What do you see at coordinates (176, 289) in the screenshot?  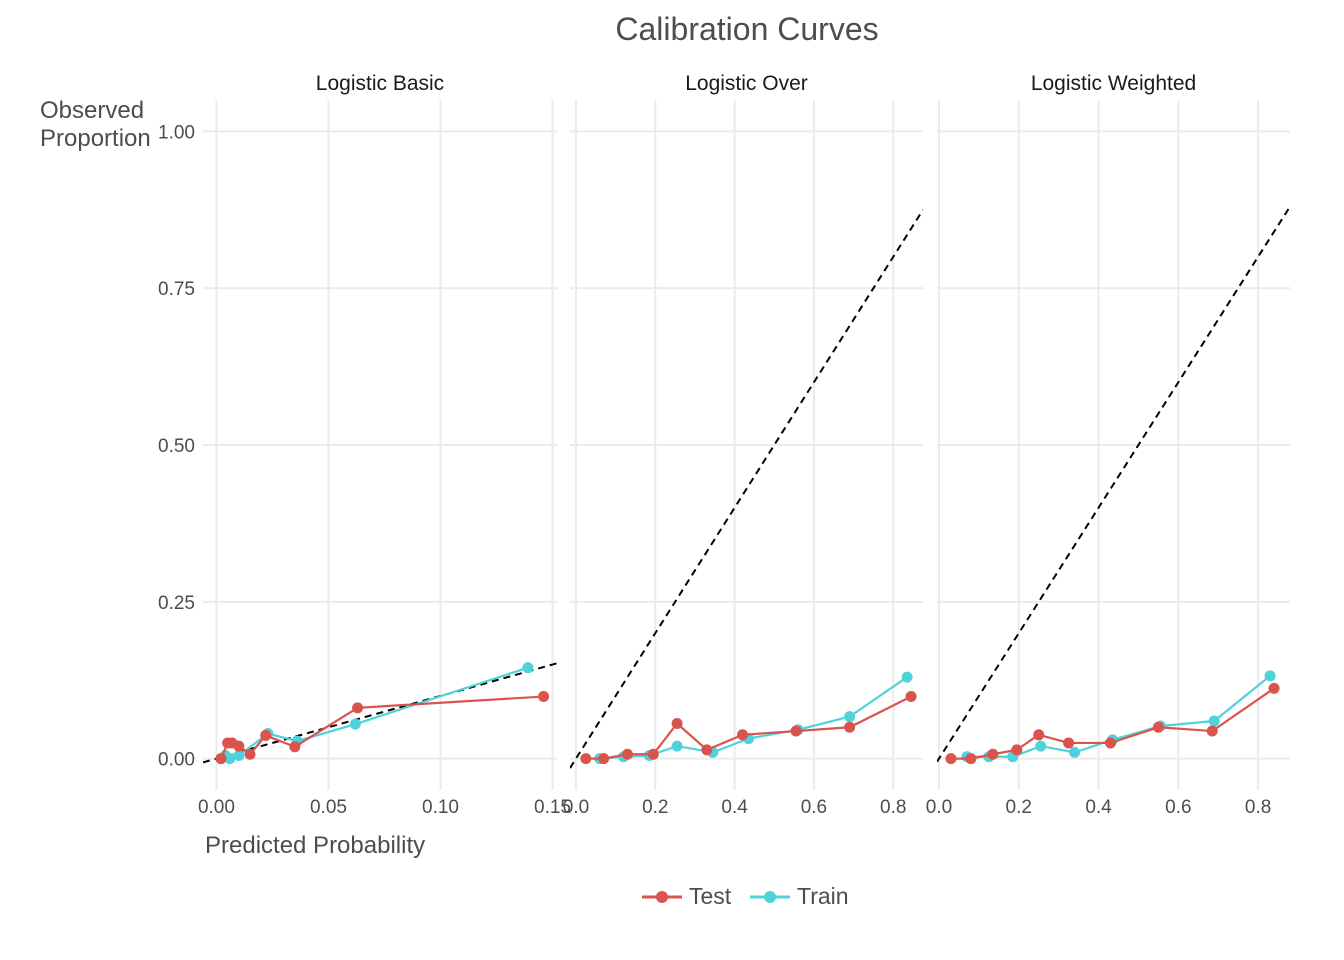 I see `y-tick-label: 0.75` at bounding box center [176, 289].